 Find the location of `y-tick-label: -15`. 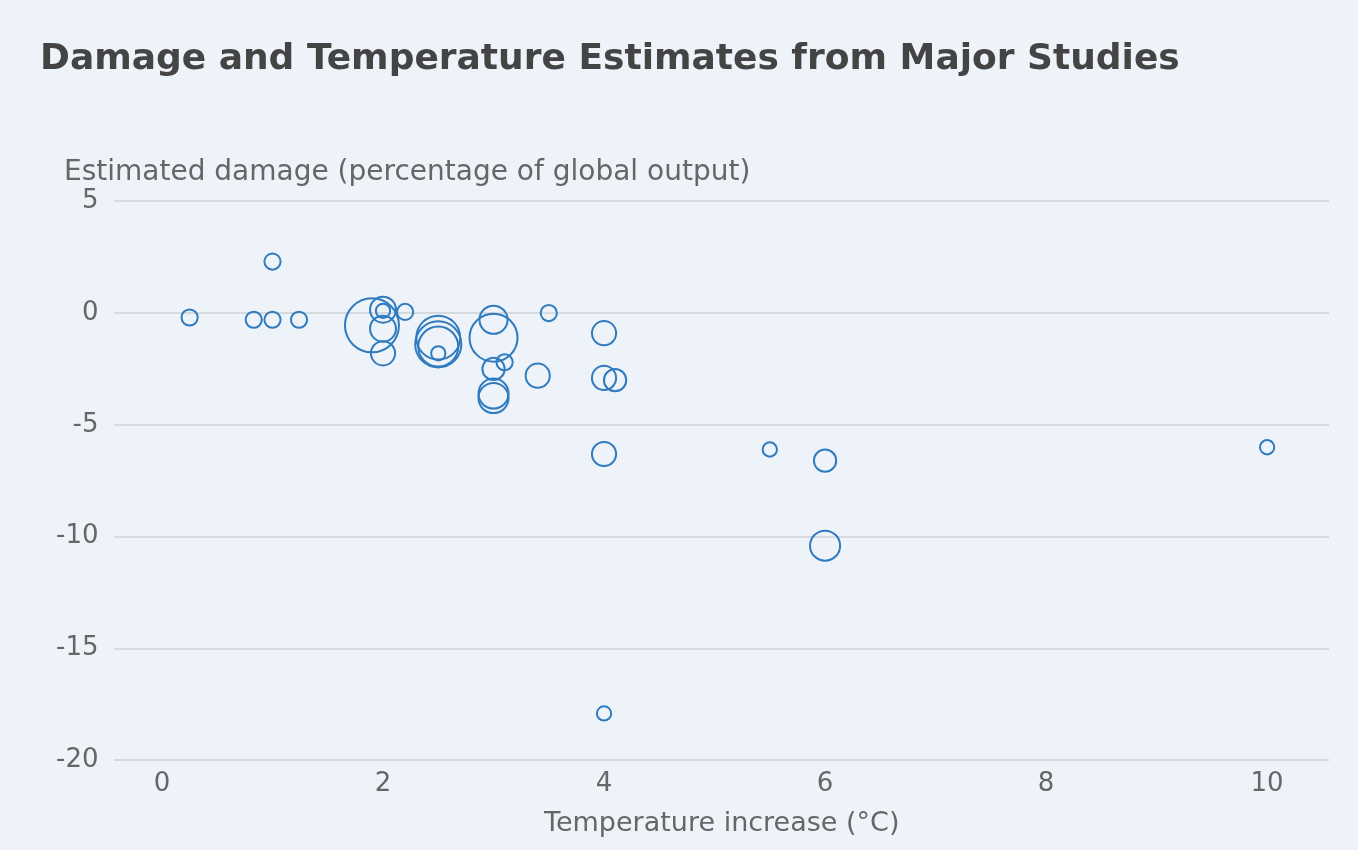

y-tick-label: -15 is located at coordinates (77, 646).